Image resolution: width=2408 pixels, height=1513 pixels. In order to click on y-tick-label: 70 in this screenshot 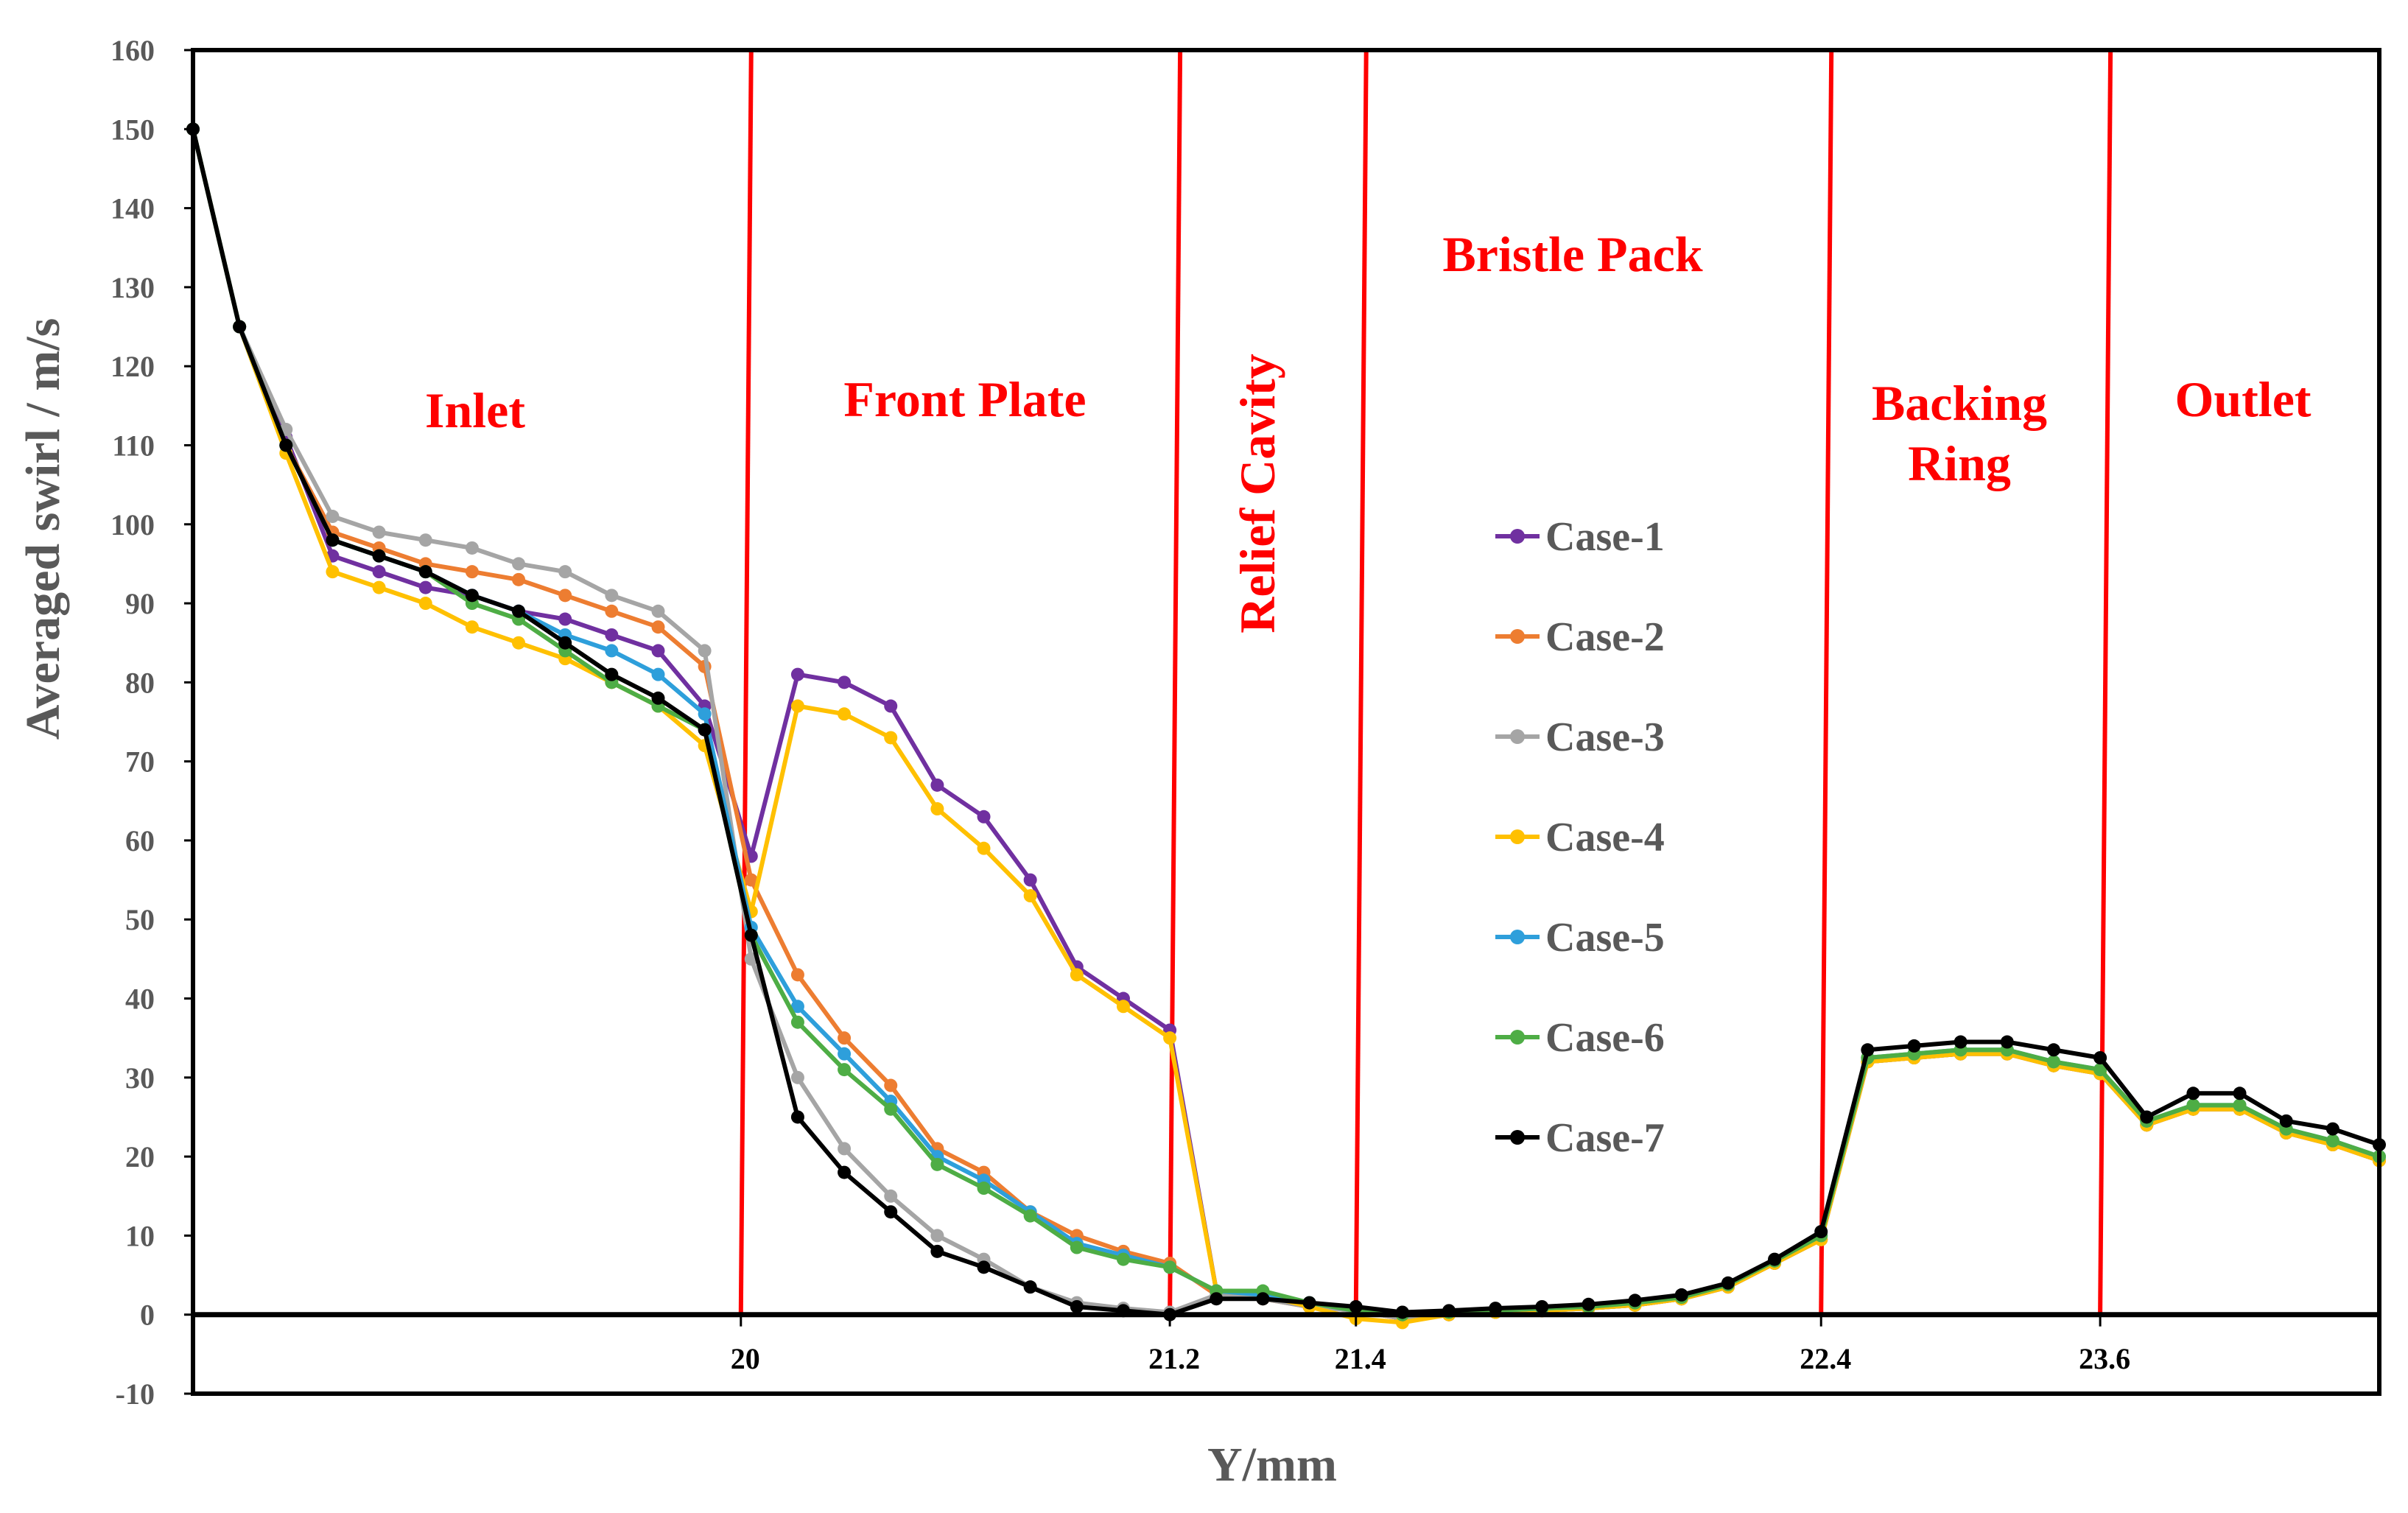, I will do `click(140, 762)`.